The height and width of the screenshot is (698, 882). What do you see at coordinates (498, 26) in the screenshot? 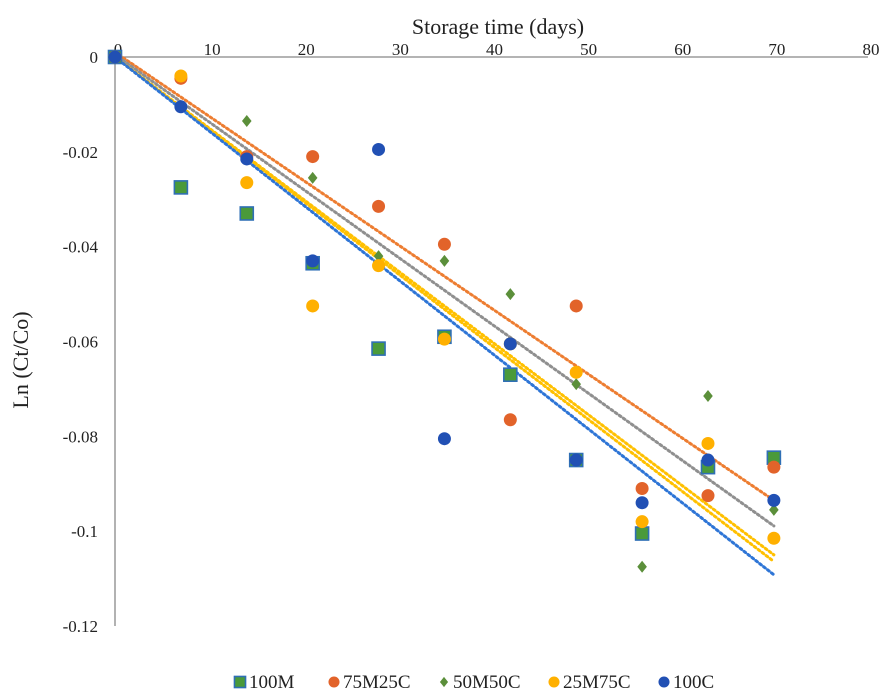
I see `x-axis-title: Storage time (days)` at bounding box center [498, 26].